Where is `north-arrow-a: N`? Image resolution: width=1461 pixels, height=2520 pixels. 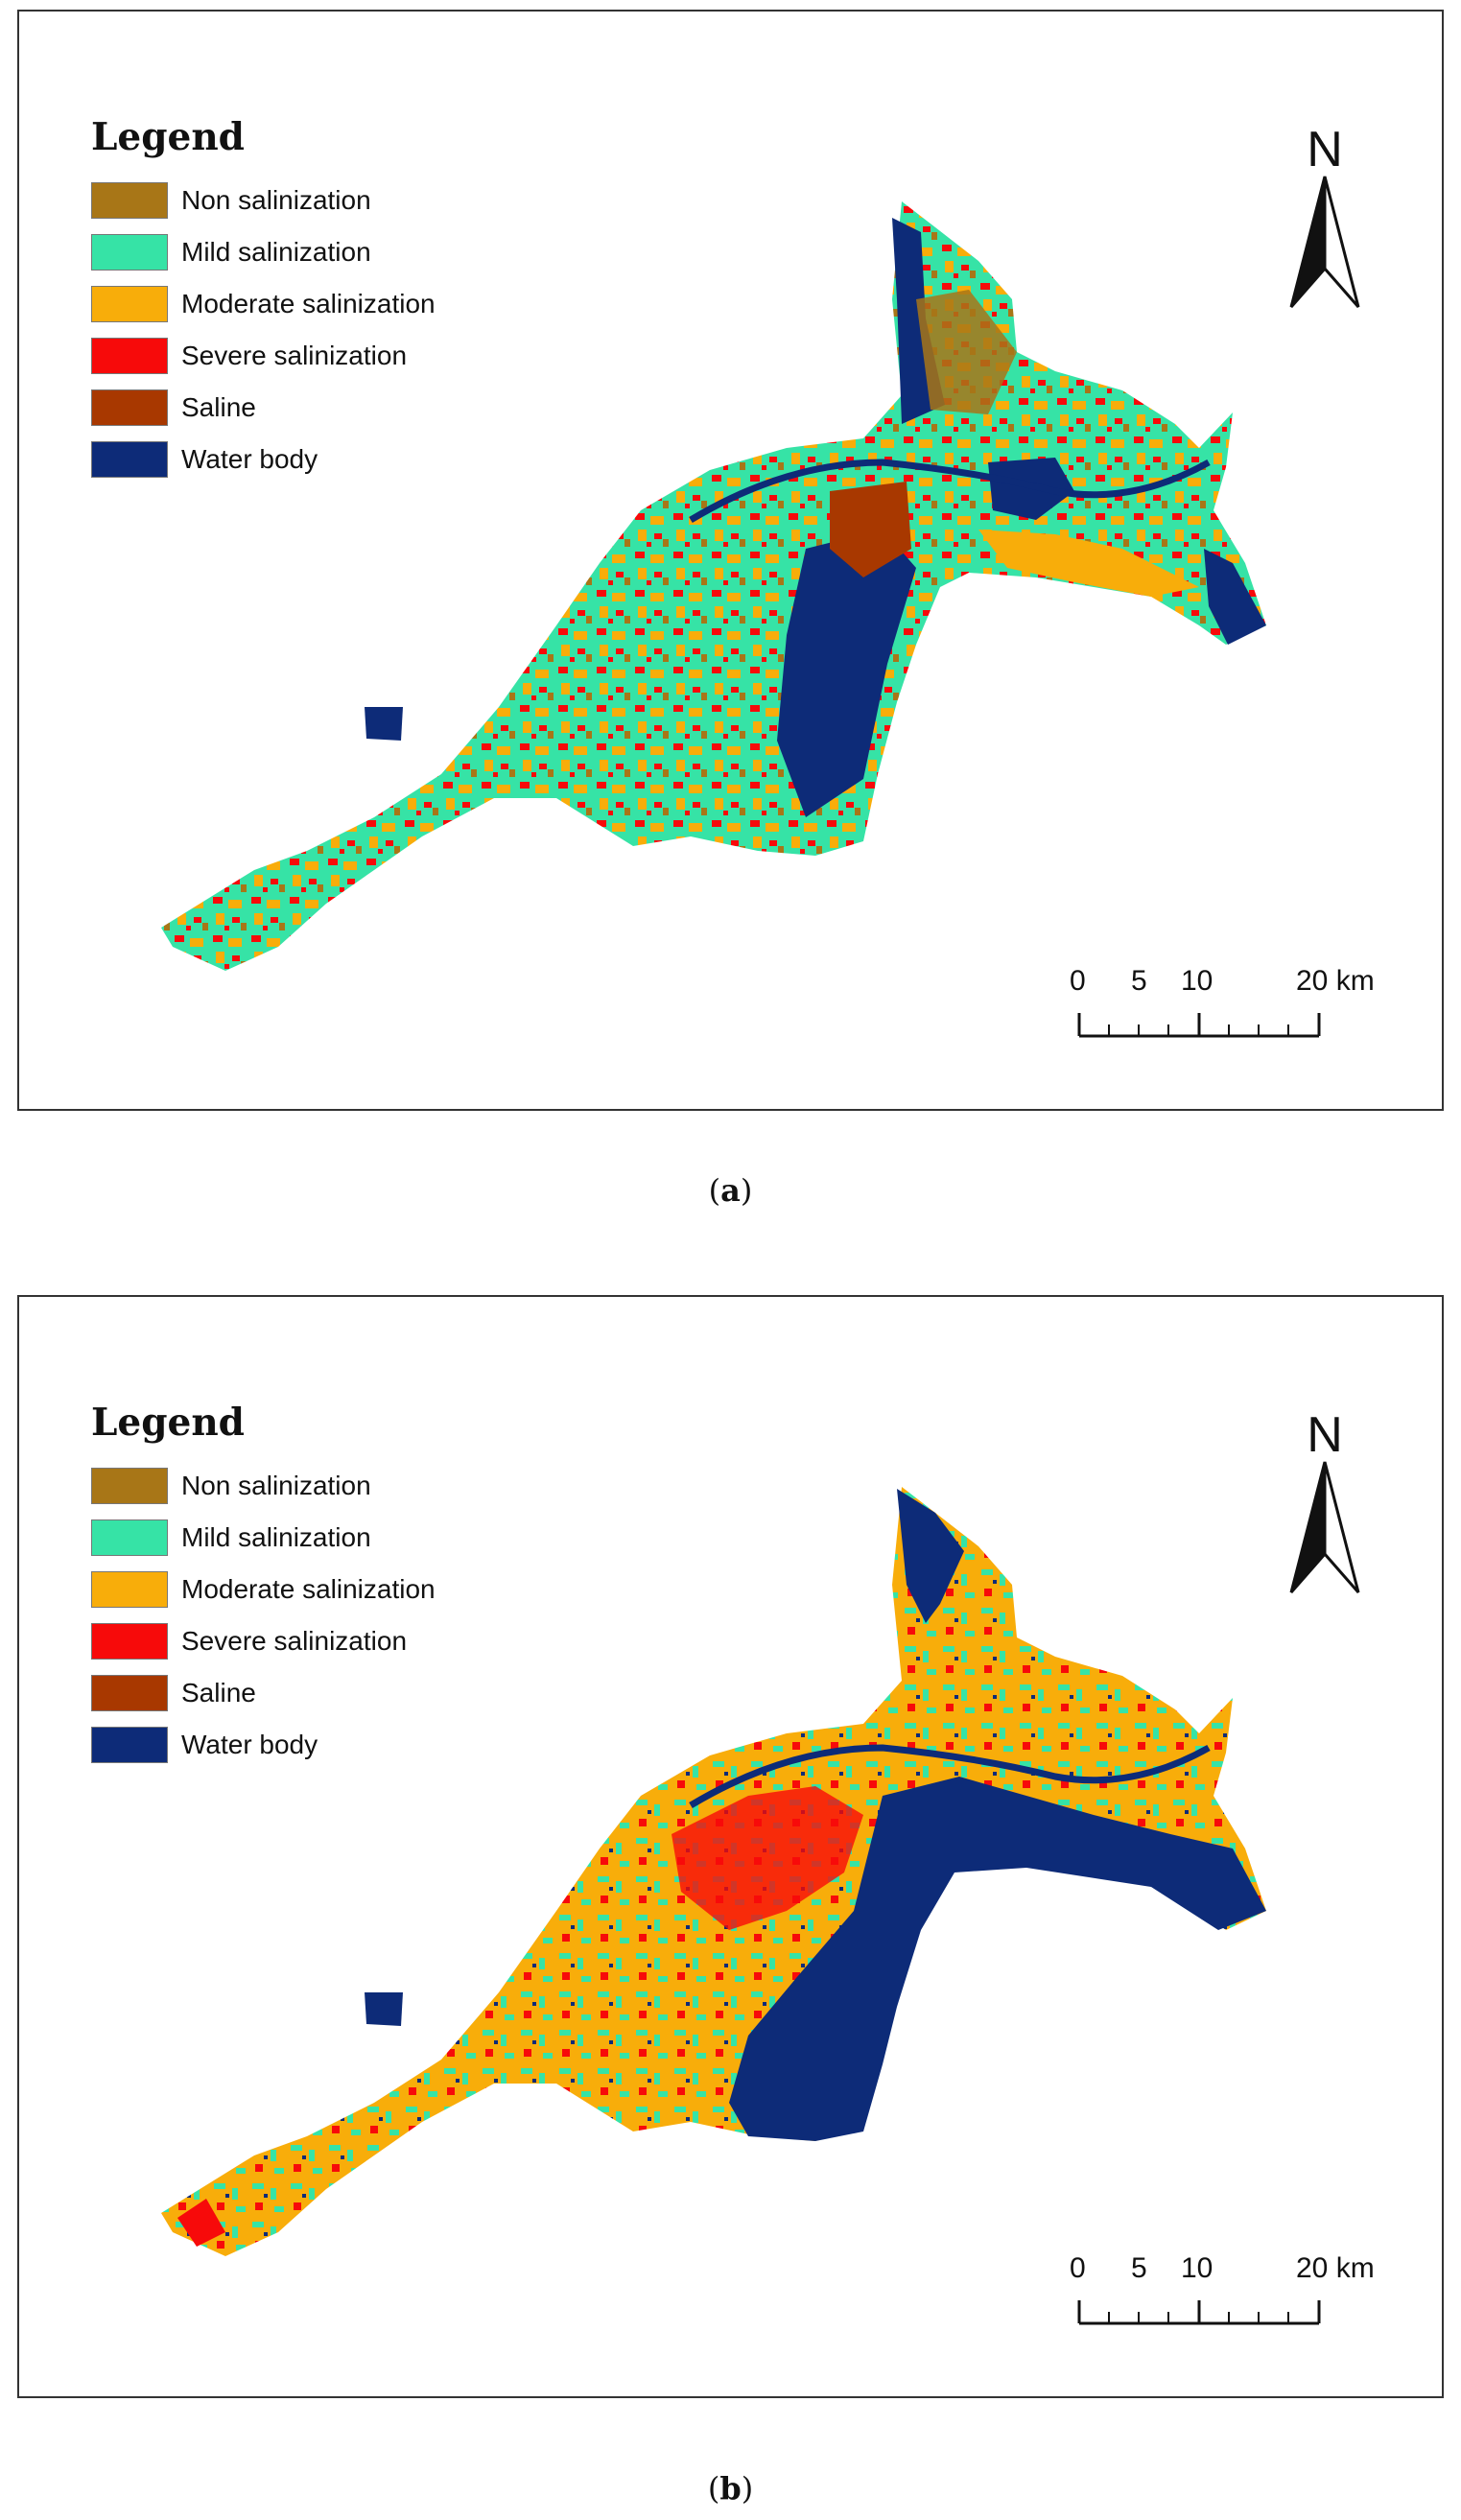
north-arrow-a: N is located at coordinates (1325, 219).